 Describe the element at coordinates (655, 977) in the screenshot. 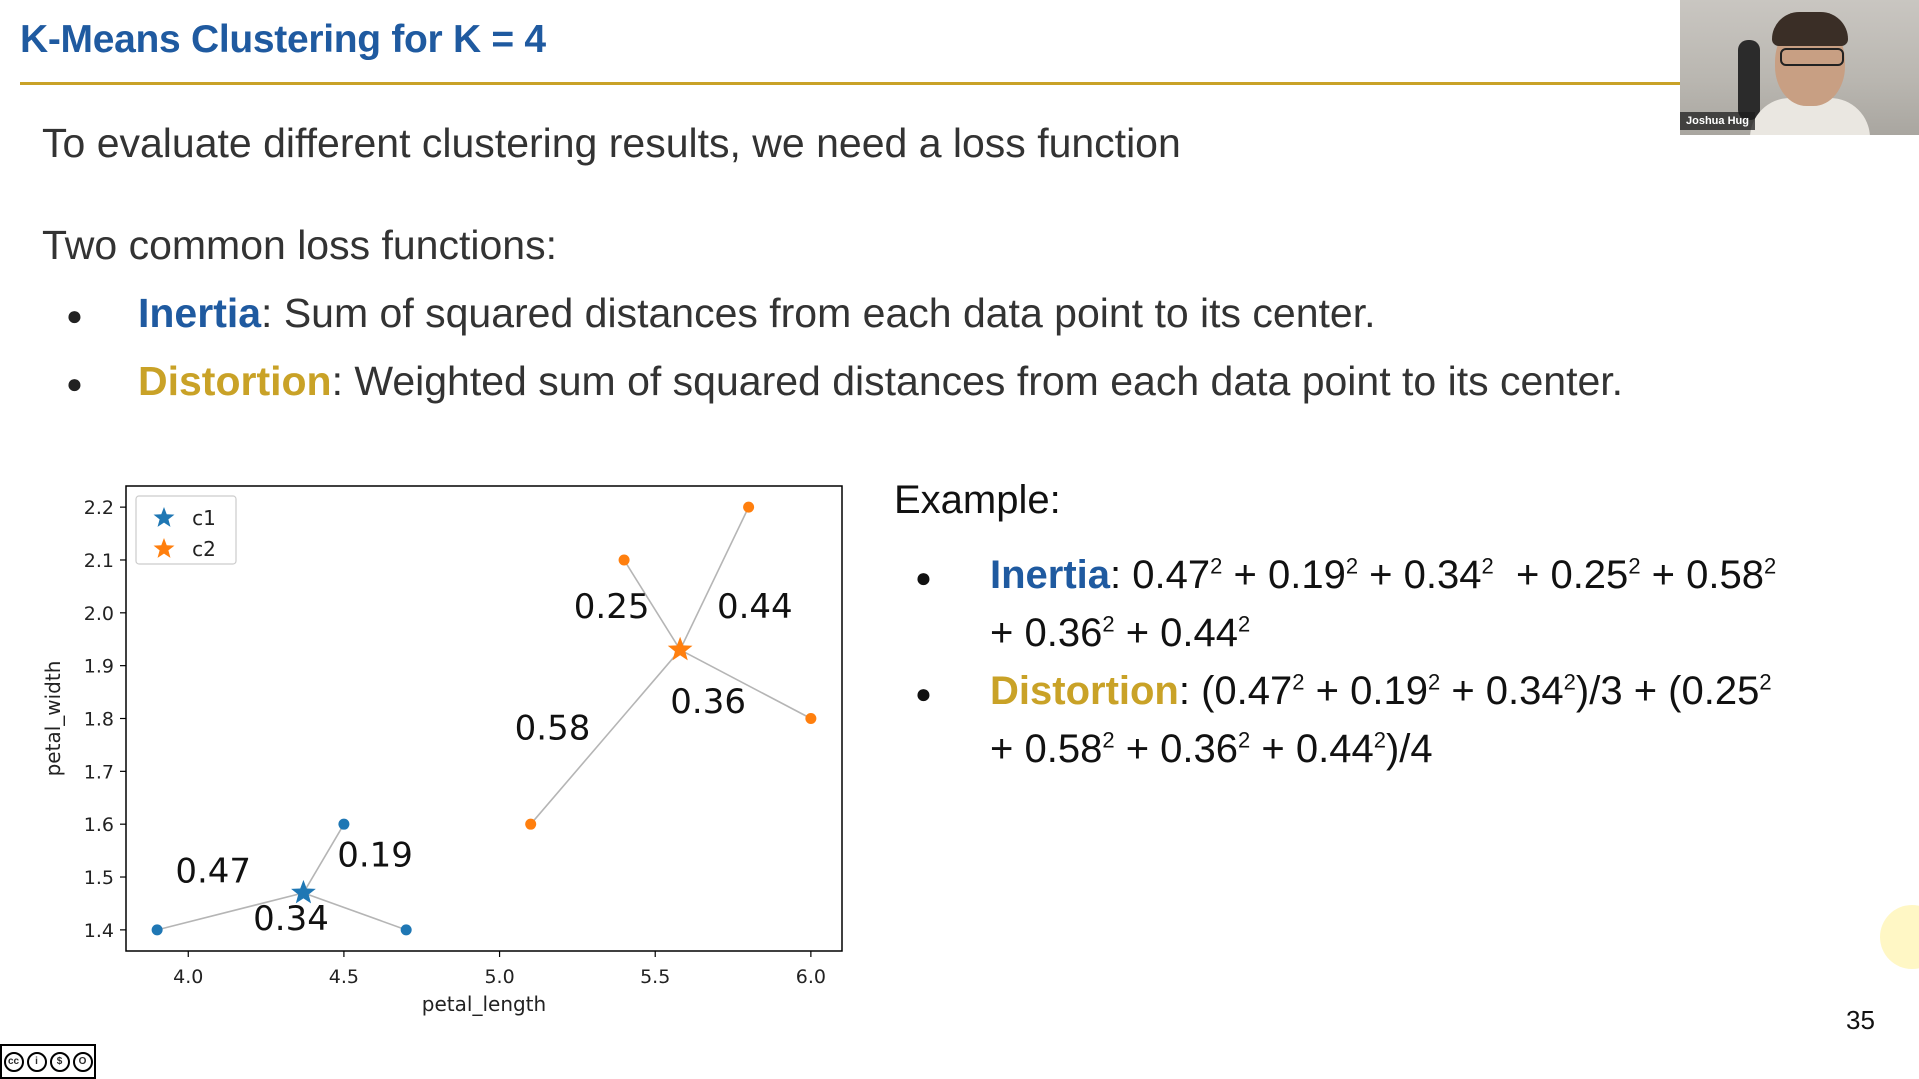

I see `x-tick-label: 5.5` at that location.